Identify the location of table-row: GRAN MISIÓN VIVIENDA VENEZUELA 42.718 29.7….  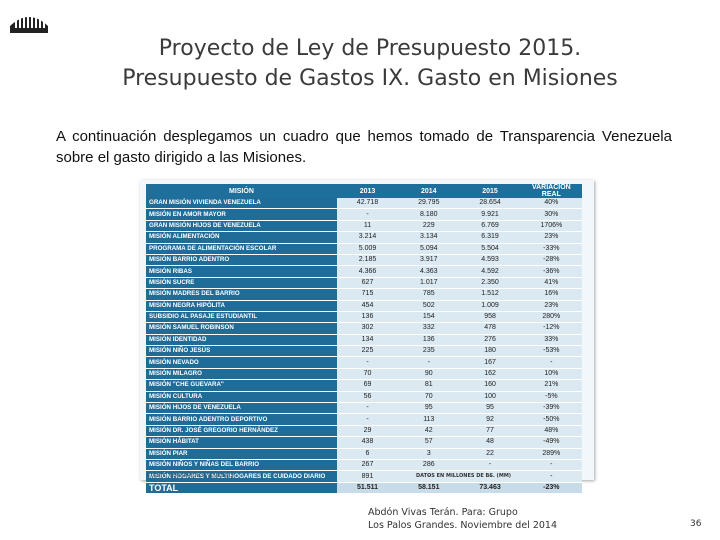
(364, 204).